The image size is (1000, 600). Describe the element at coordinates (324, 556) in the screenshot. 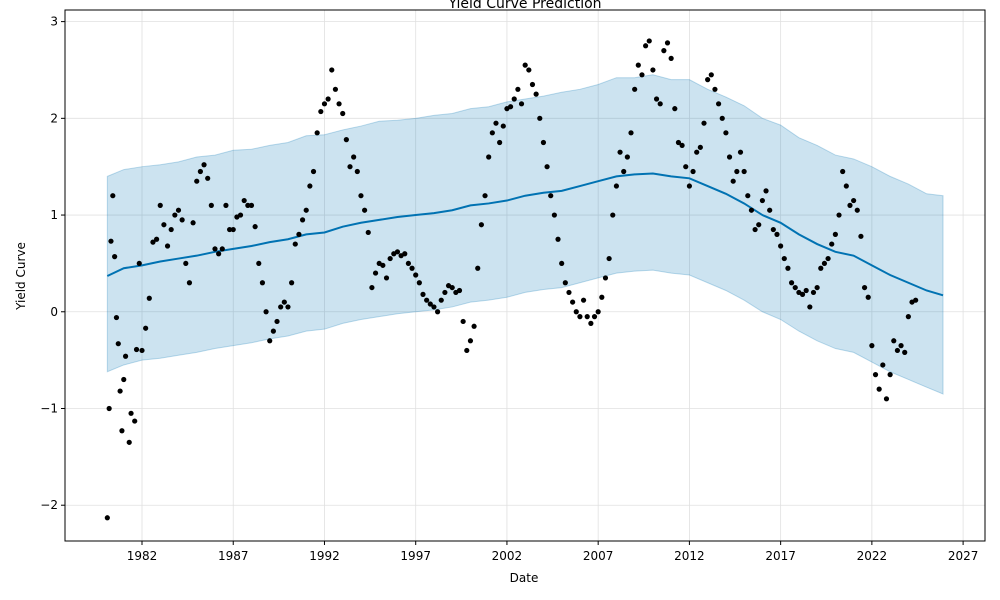

I see `x-tick-label: 1992` at that location.